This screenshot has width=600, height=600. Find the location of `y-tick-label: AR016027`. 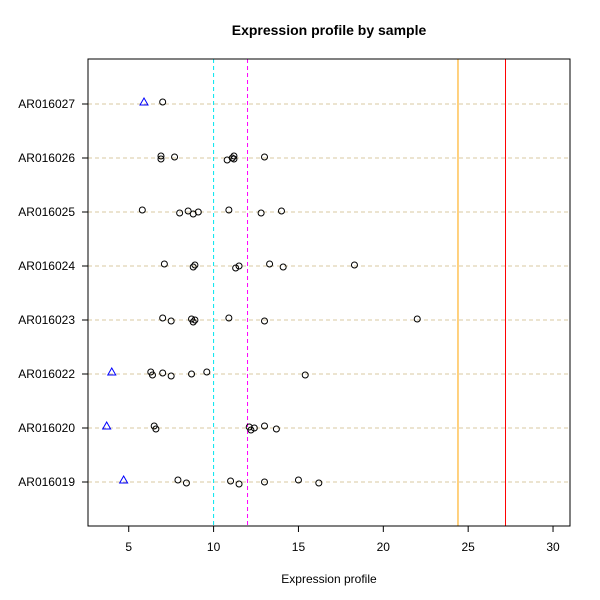

y-tick-label: AR016027 is located at coordinates (46, 104).